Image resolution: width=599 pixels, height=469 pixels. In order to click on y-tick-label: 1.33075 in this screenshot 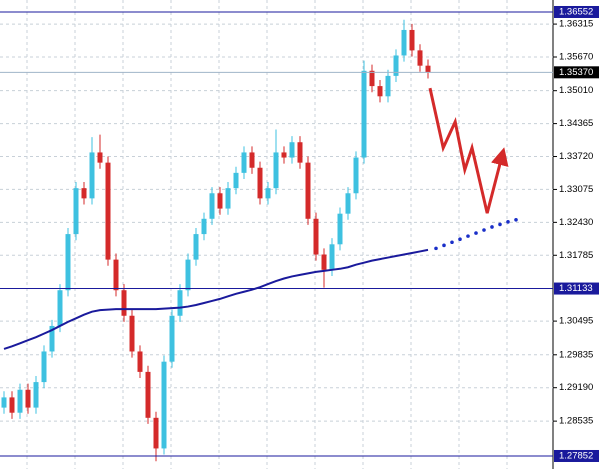, I will do `click(576, 189)`.